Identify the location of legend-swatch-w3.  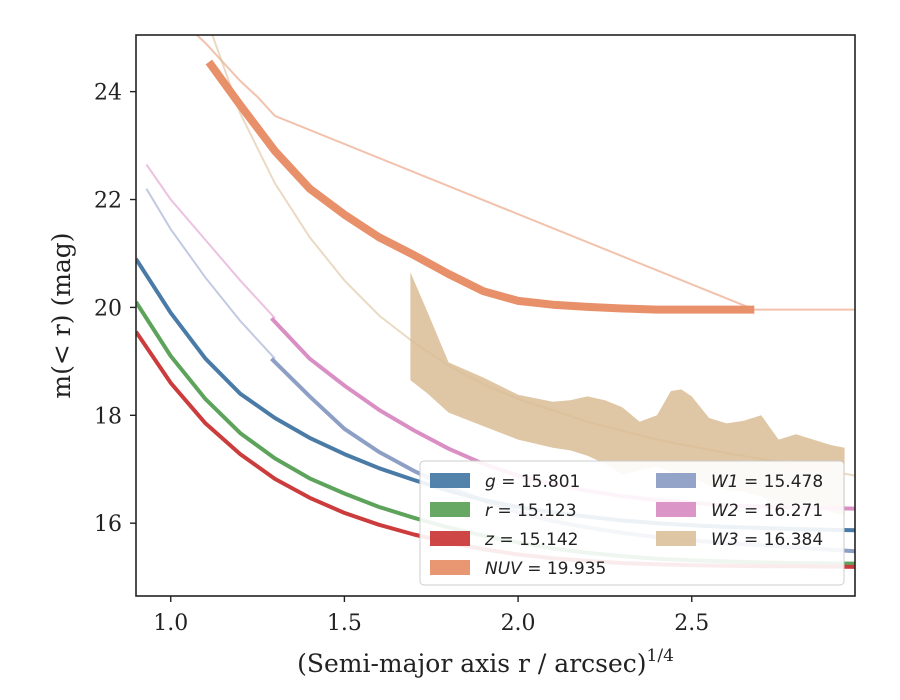
(676, 538).